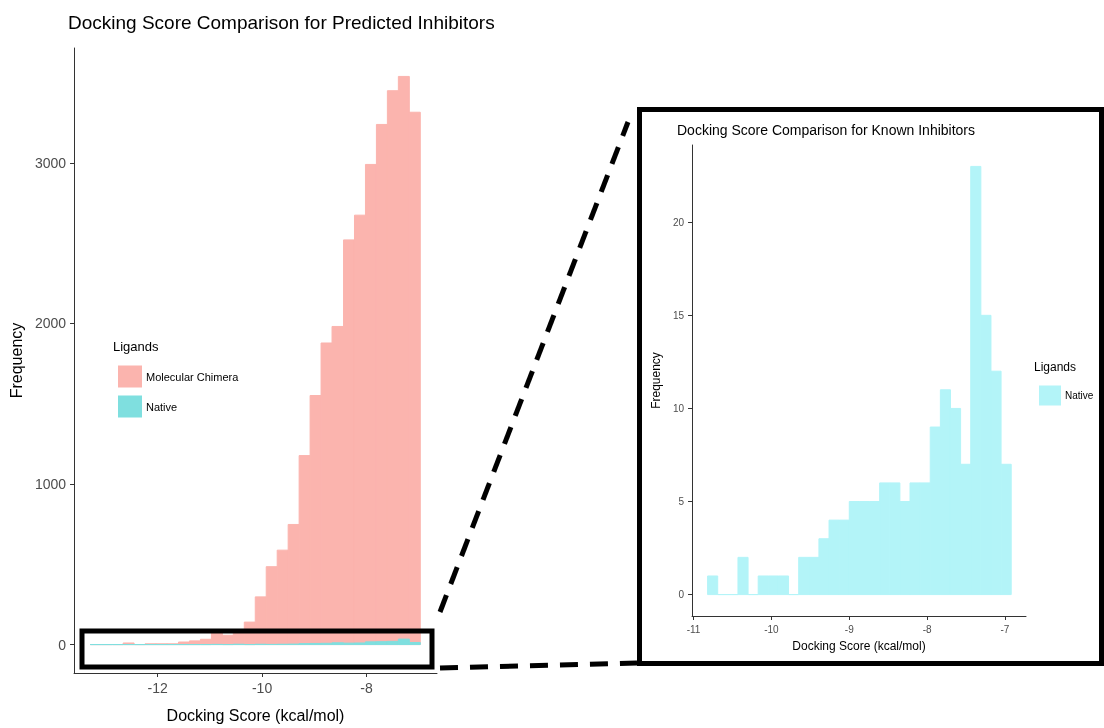 Image resolution: width=1104 pixels, height=728 pixels. Describe the element at coordinates (693, 629) in the screenshot. I see `x-tick-label: -11` at that location.